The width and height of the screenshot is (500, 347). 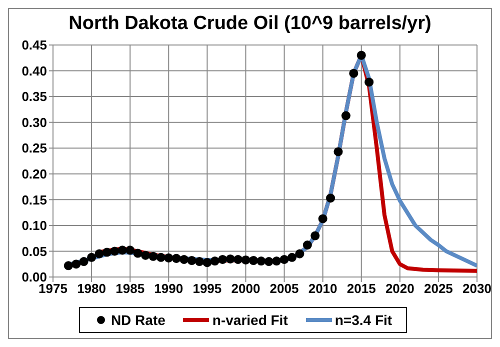 I want to click on x-tick-label: 1995, so click(x=207, y=288).